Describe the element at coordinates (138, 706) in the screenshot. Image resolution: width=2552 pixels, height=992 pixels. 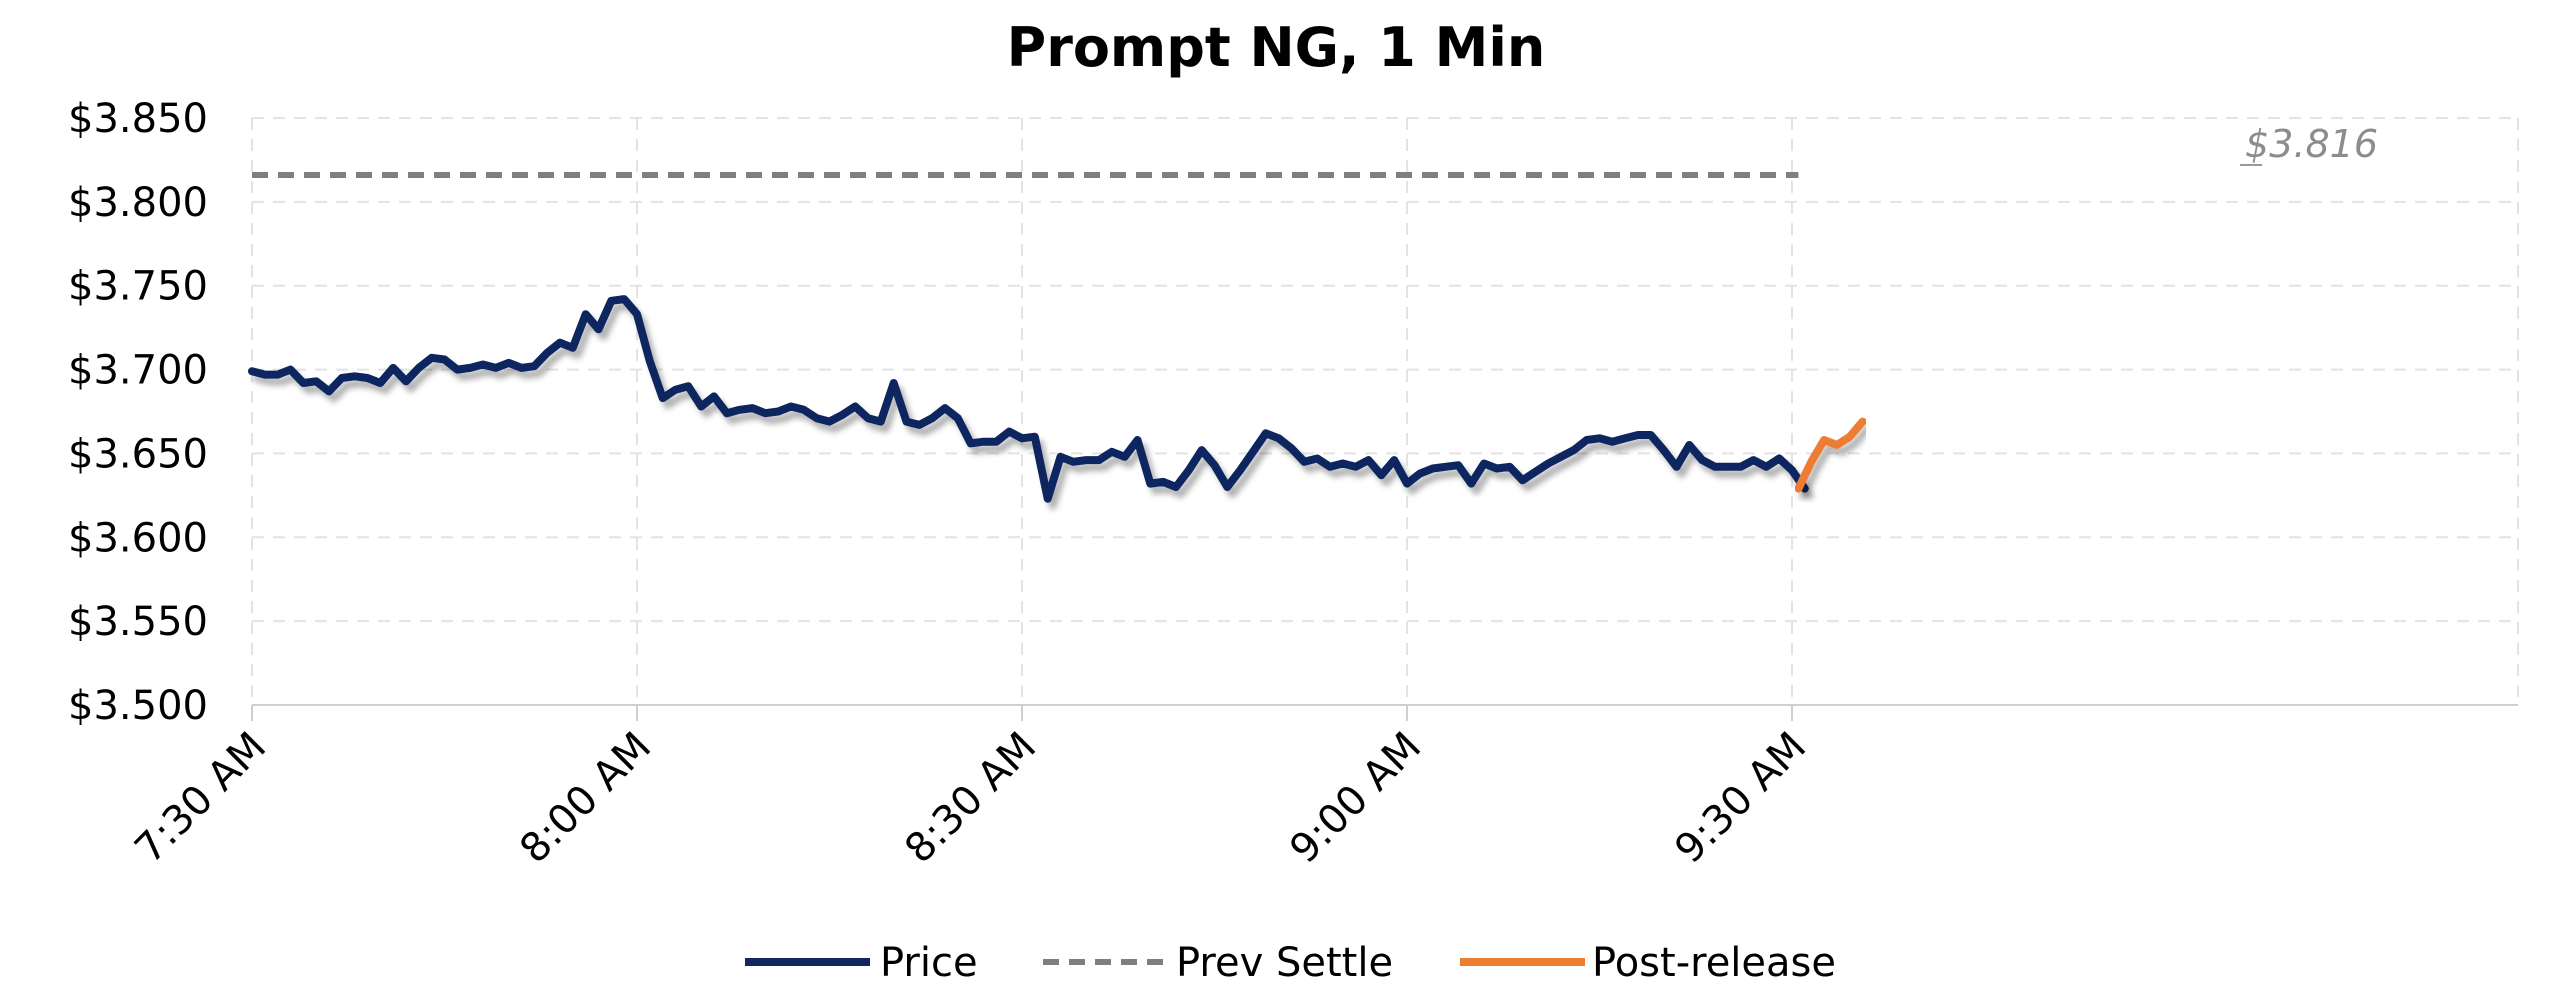
I see `y-tick-label: $3.500` at that location.